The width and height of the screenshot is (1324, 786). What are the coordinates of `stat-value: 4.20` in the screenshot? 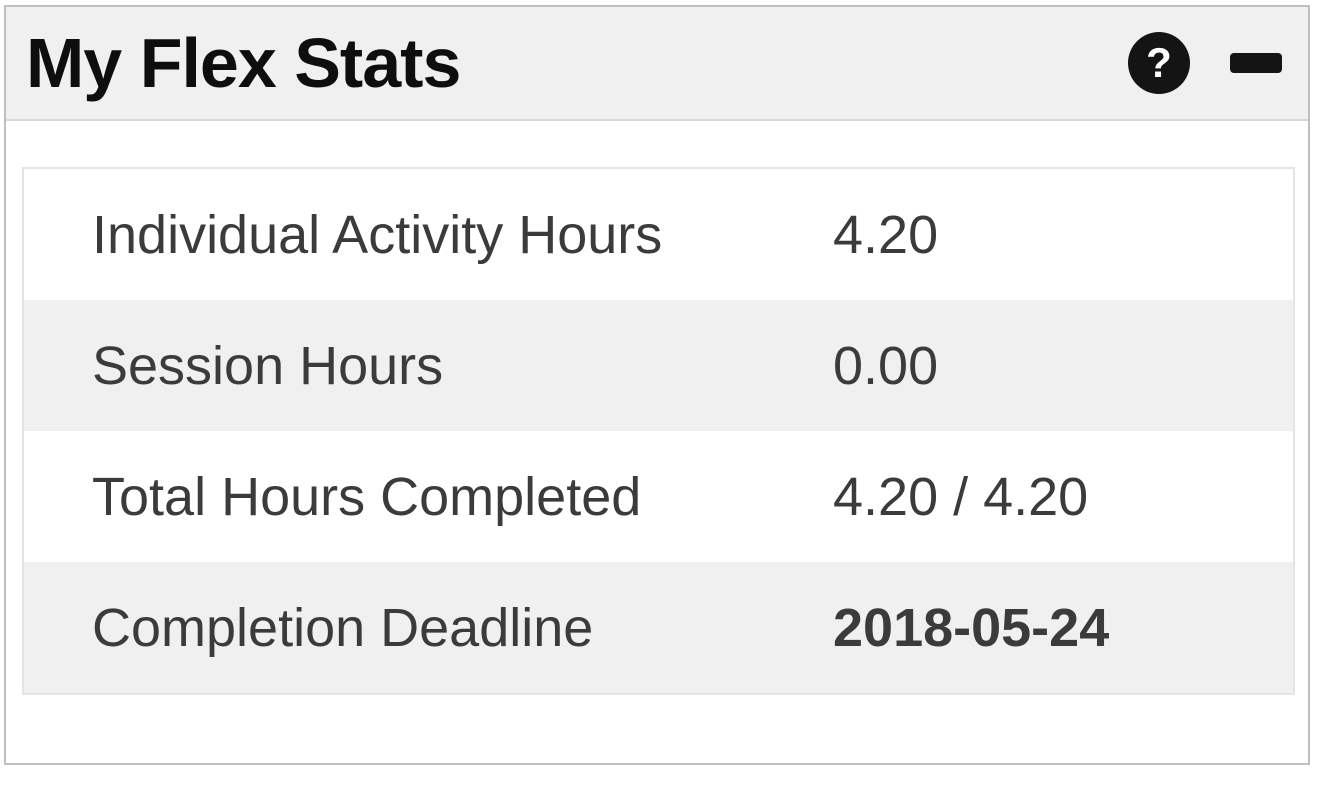 It's located at (886, 234).